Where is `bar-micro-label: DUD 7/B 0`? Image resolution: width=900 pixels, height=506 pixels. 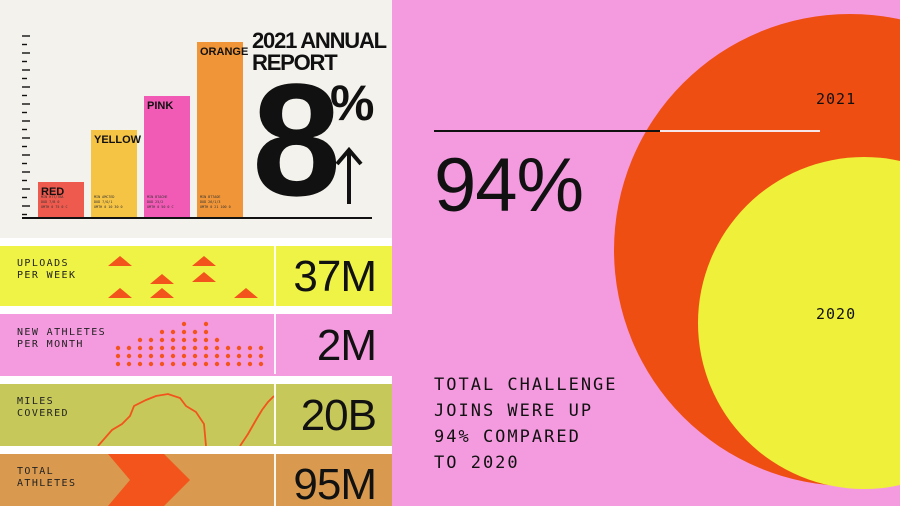
bar-micro-label: DUD 7/B 0 is located at coordinates (50, 202).